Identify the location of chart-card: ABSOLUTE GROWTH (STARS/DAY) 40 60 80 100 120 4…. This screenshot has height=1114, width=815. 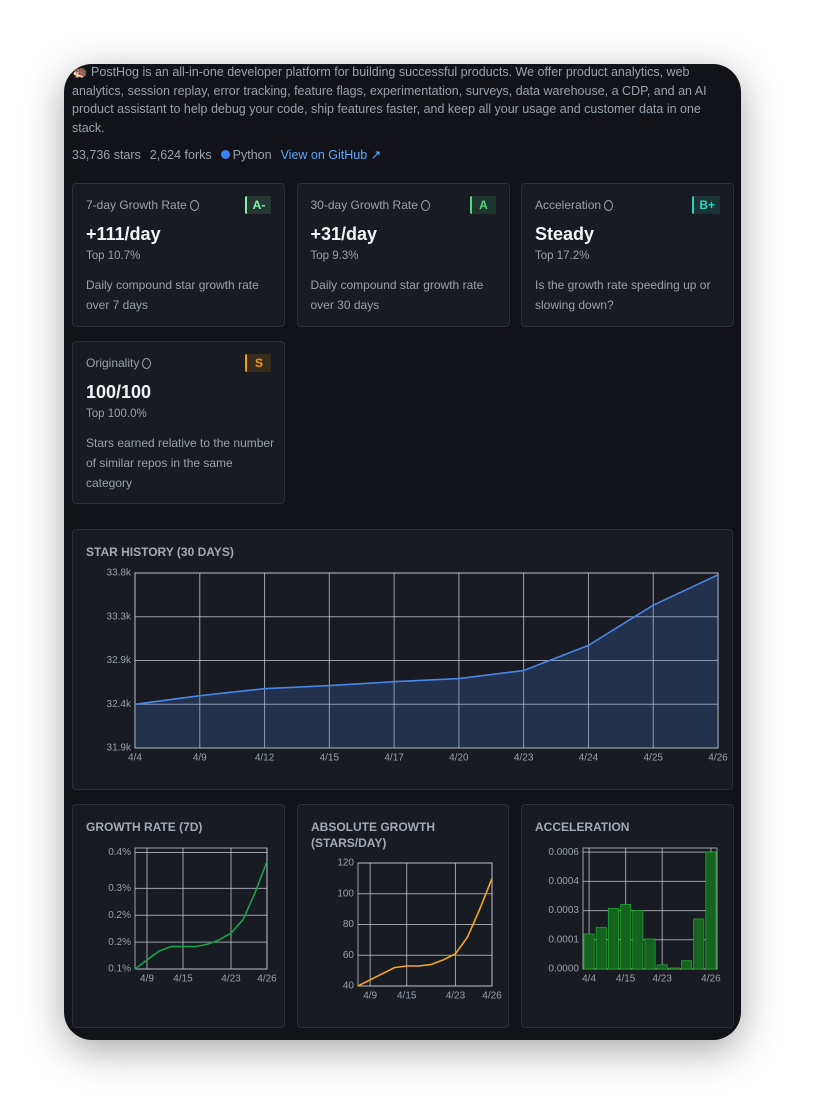
(403, 916).